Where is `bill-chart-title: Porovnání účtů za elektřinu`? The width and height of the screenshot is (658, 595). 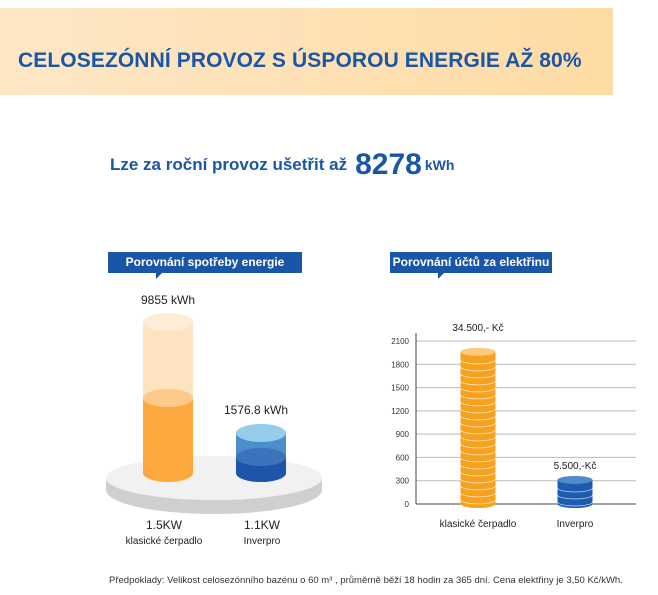
bill-chart-title: Porovnání účtů za elektřinu is located at coordinates (471, 265).